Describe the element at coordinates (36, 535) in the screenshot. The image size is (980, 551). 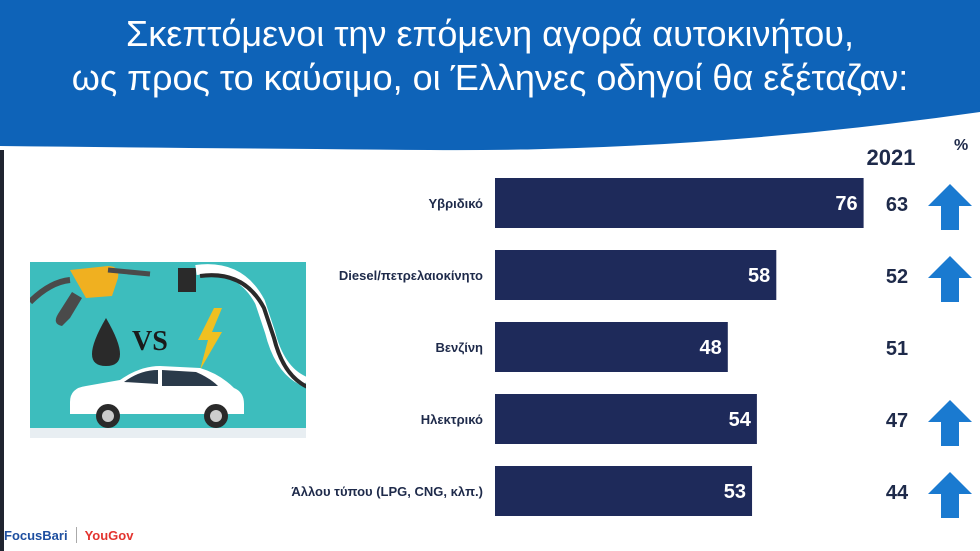
I see `focusbari-logo: FocusBari` at that location.